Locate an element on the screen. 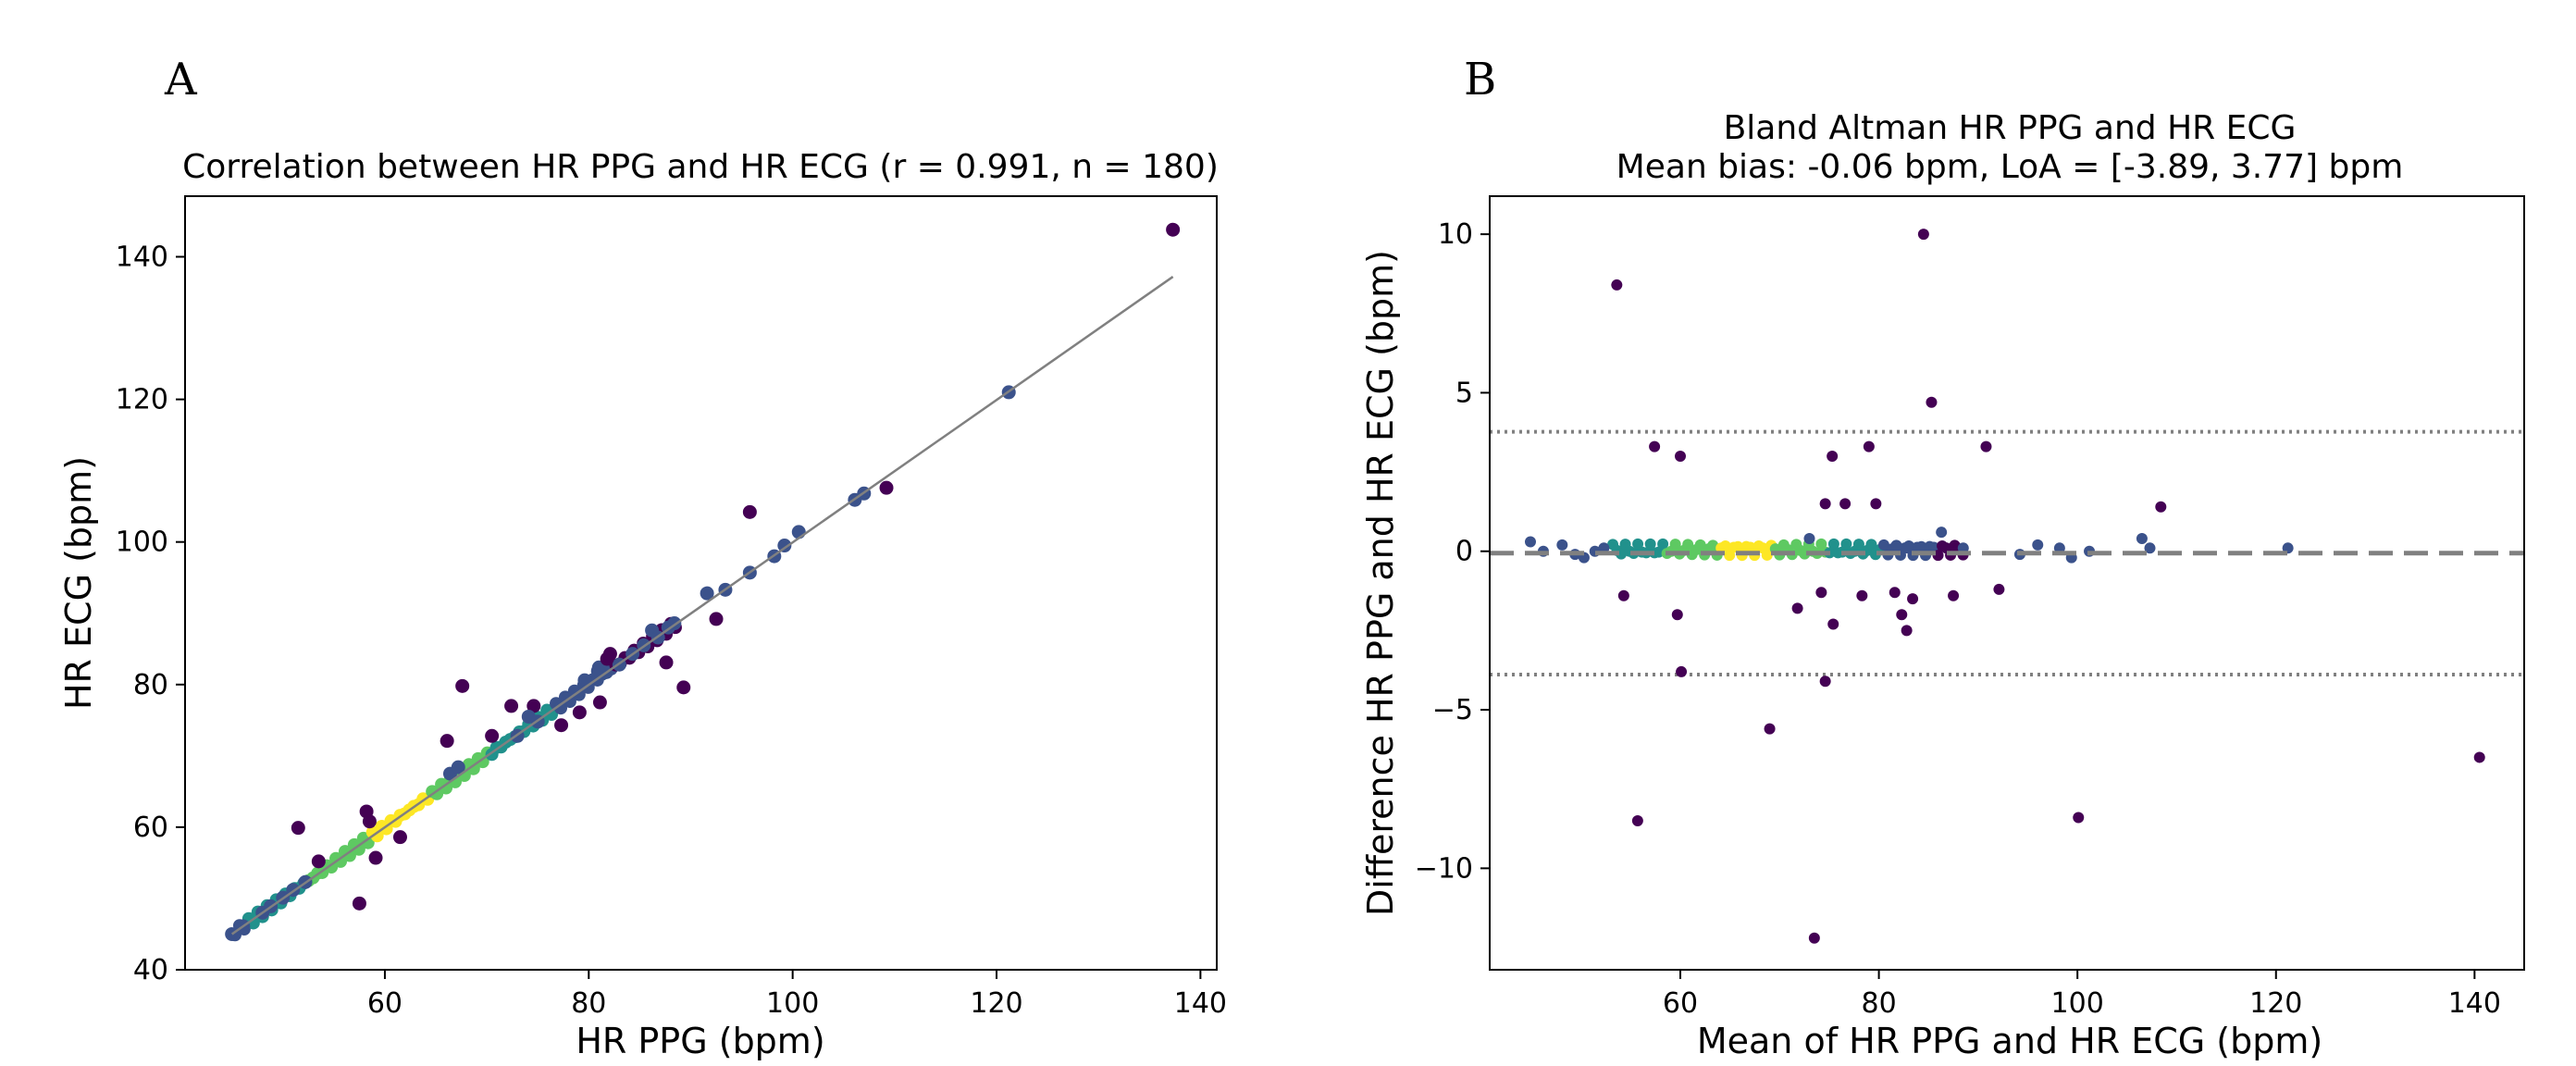  panel-a-ytick-label: 80 is located at coordinates (151, 685).